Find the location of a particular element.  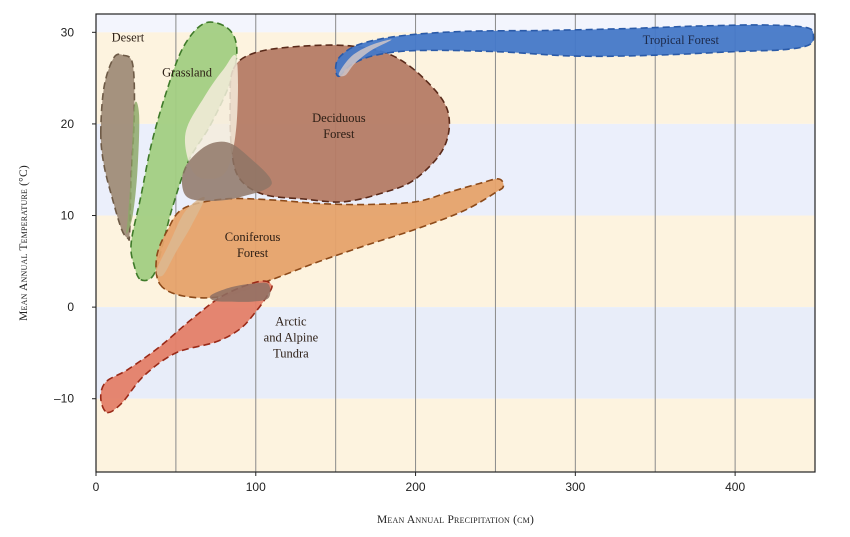

biome-region-grassland is located at coordinates (184, 151).